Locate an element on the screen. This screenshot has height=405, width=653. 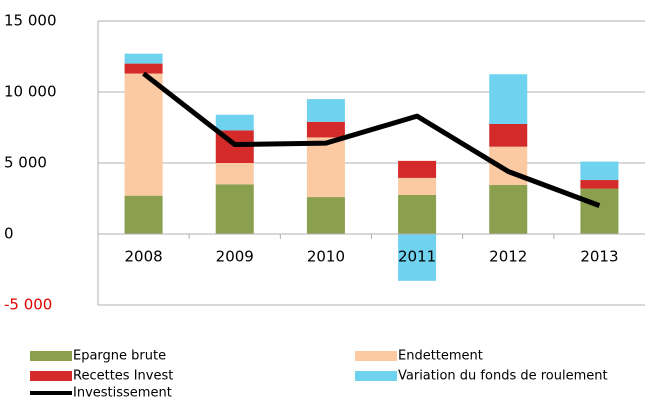
x-tick-label: 2010 is located at coordinates (326, 257).